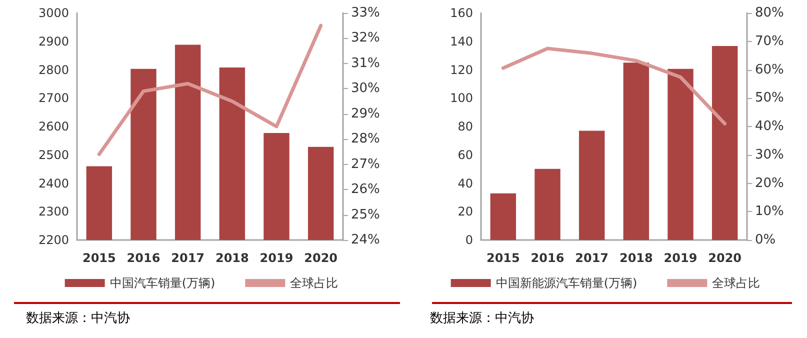 Image resolution: width=807 pixels, height=338 pixels. I want to click on y2-tick-label: 25%, so click(365, 214).